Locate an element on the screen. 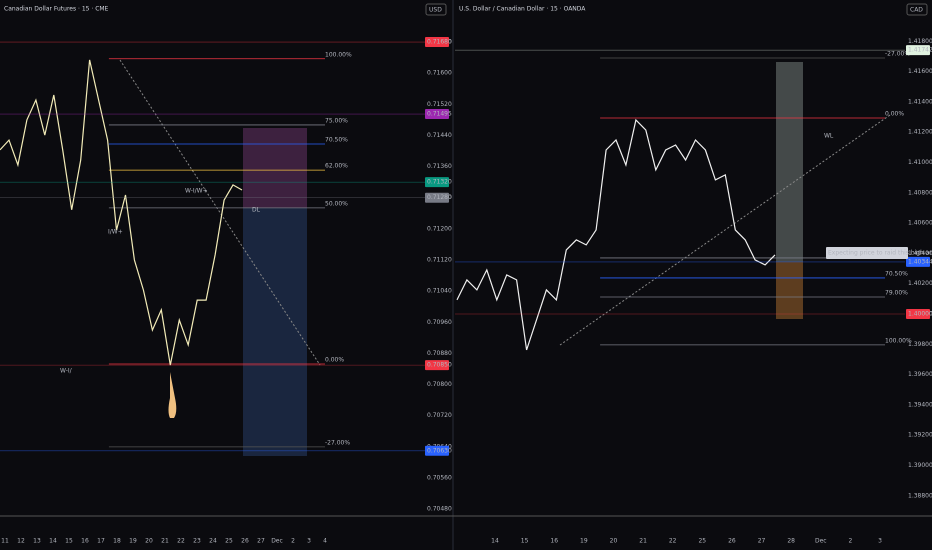 The height and width of the screenshot is (550, 932). x-tick-label: 15 is located at coordinates (525, 541).